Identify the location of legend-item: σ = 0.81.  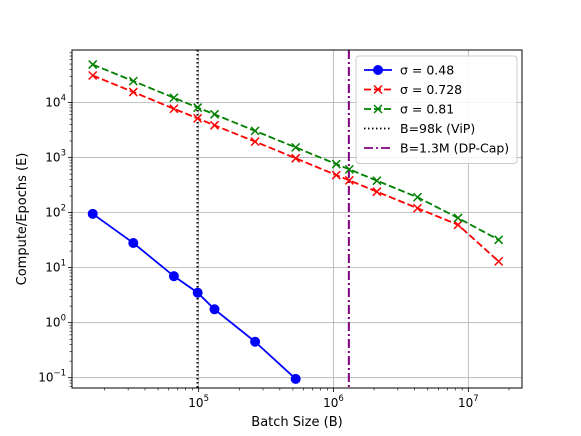
(409, 109).